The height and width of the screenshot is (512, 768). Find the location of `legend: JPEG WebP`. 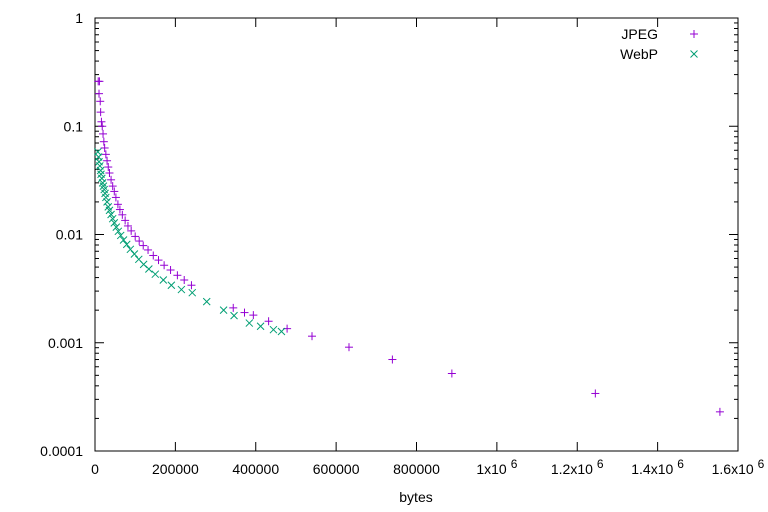

legend: JPEG WebP is located at coordinates (659, 44).